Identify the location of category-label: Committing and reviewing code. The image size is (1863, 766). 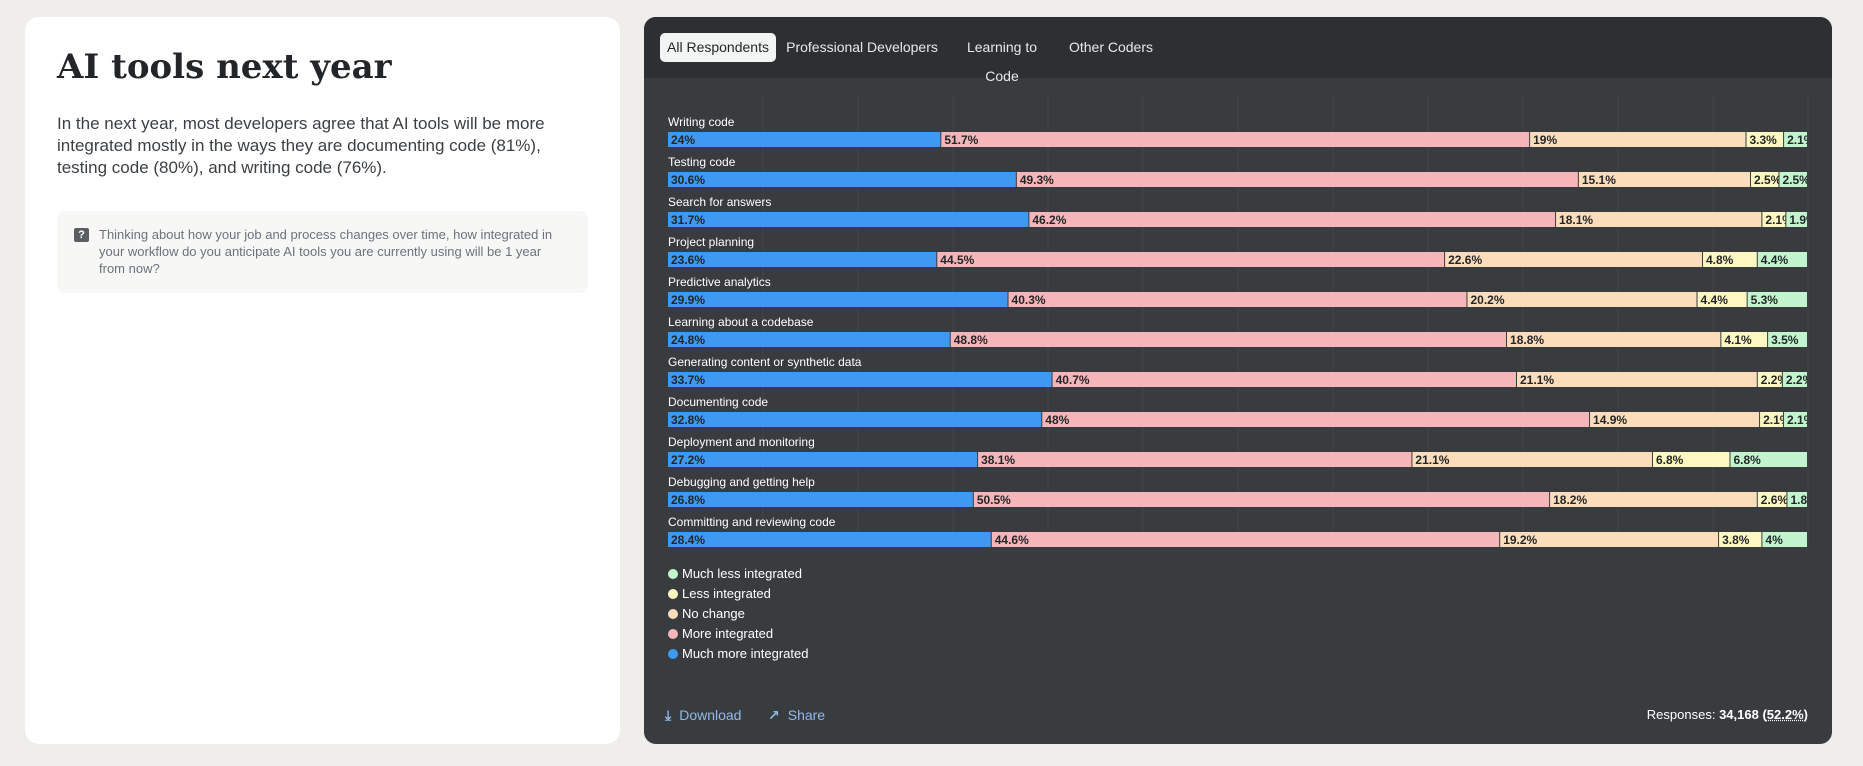
(752, 522).